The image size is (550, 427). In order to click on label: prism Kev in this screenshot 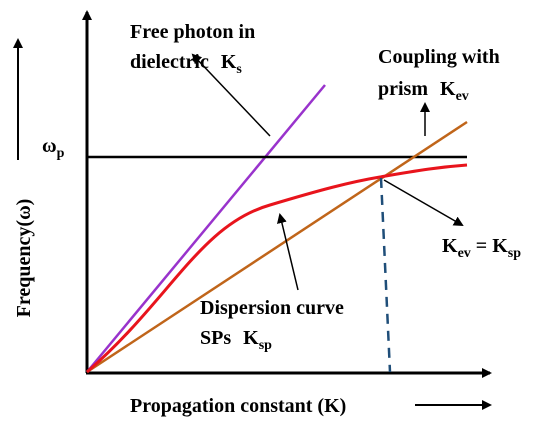, I will do `click(423, 91)`.